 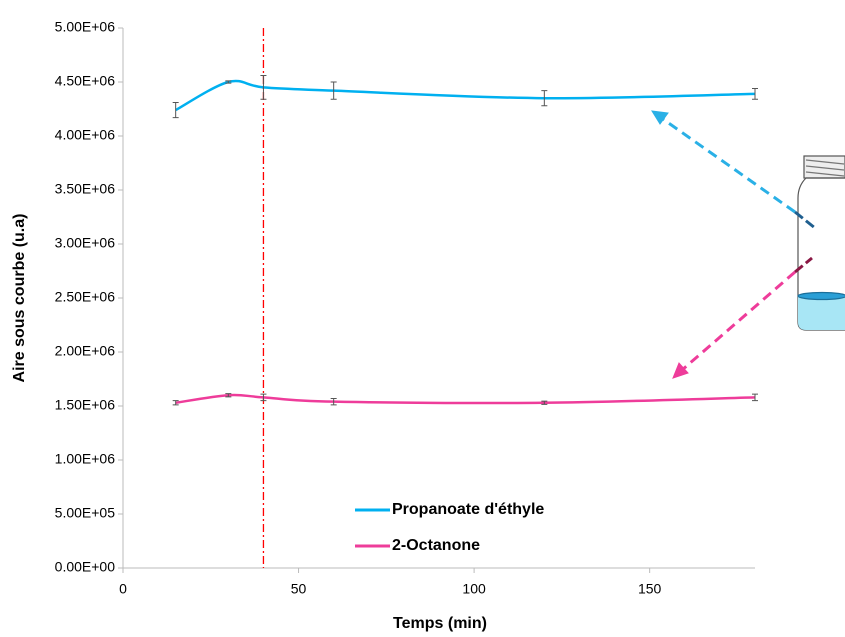 What do you see at coordinates (85, 351) in the screenshot?
I see `y-tick-label: 2.00E+06` at bounding box center [85, 351].